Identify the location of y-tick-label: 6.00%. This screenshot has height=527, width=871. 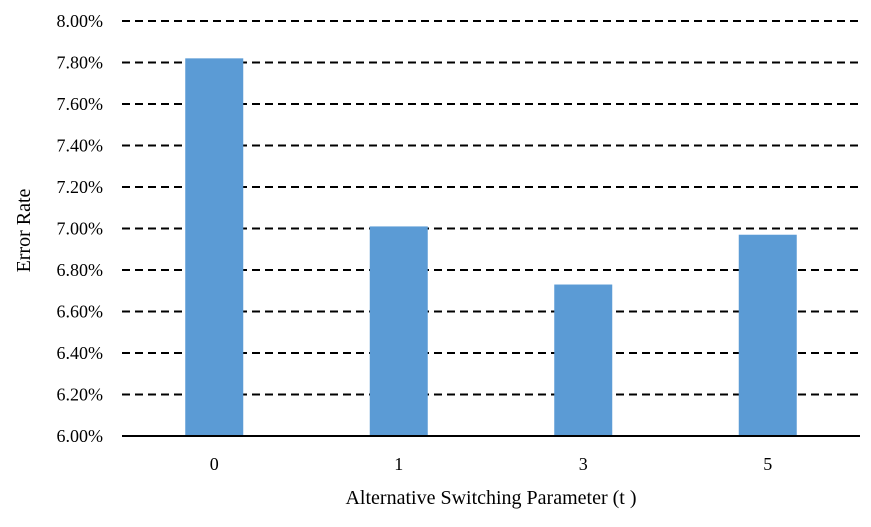
(80, 436).